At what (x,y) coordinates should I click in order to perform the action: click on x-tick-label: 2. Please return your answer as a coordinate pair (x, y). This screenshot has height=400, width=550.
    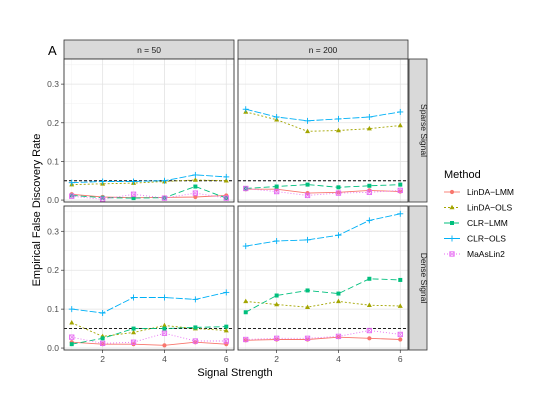
    Looking at the image, I should click on (102, 359).